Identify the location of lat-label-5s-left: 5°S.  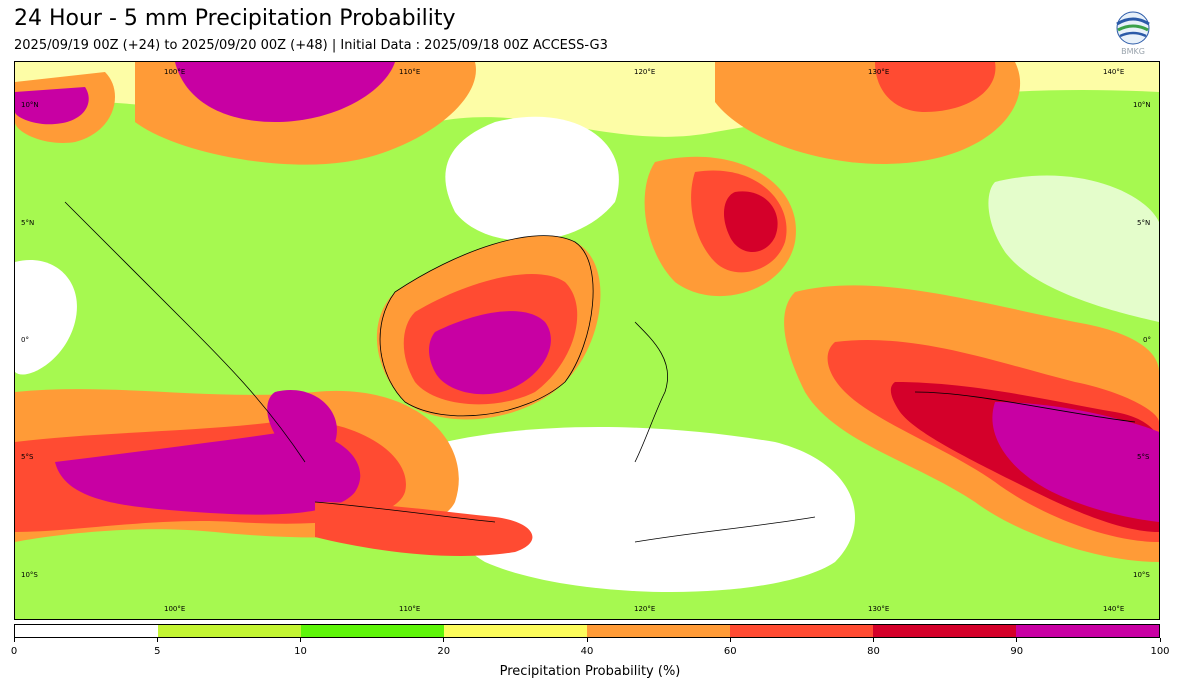
(27, 457).